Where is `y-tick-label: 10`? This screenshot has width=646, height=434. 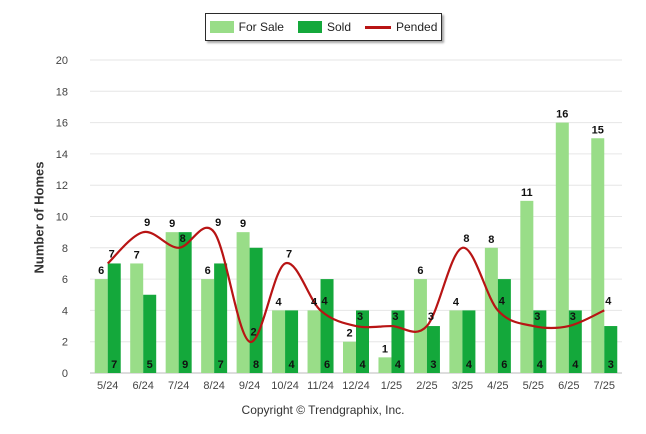 y-tick-label: 10 is located at coordinates (62, 218).